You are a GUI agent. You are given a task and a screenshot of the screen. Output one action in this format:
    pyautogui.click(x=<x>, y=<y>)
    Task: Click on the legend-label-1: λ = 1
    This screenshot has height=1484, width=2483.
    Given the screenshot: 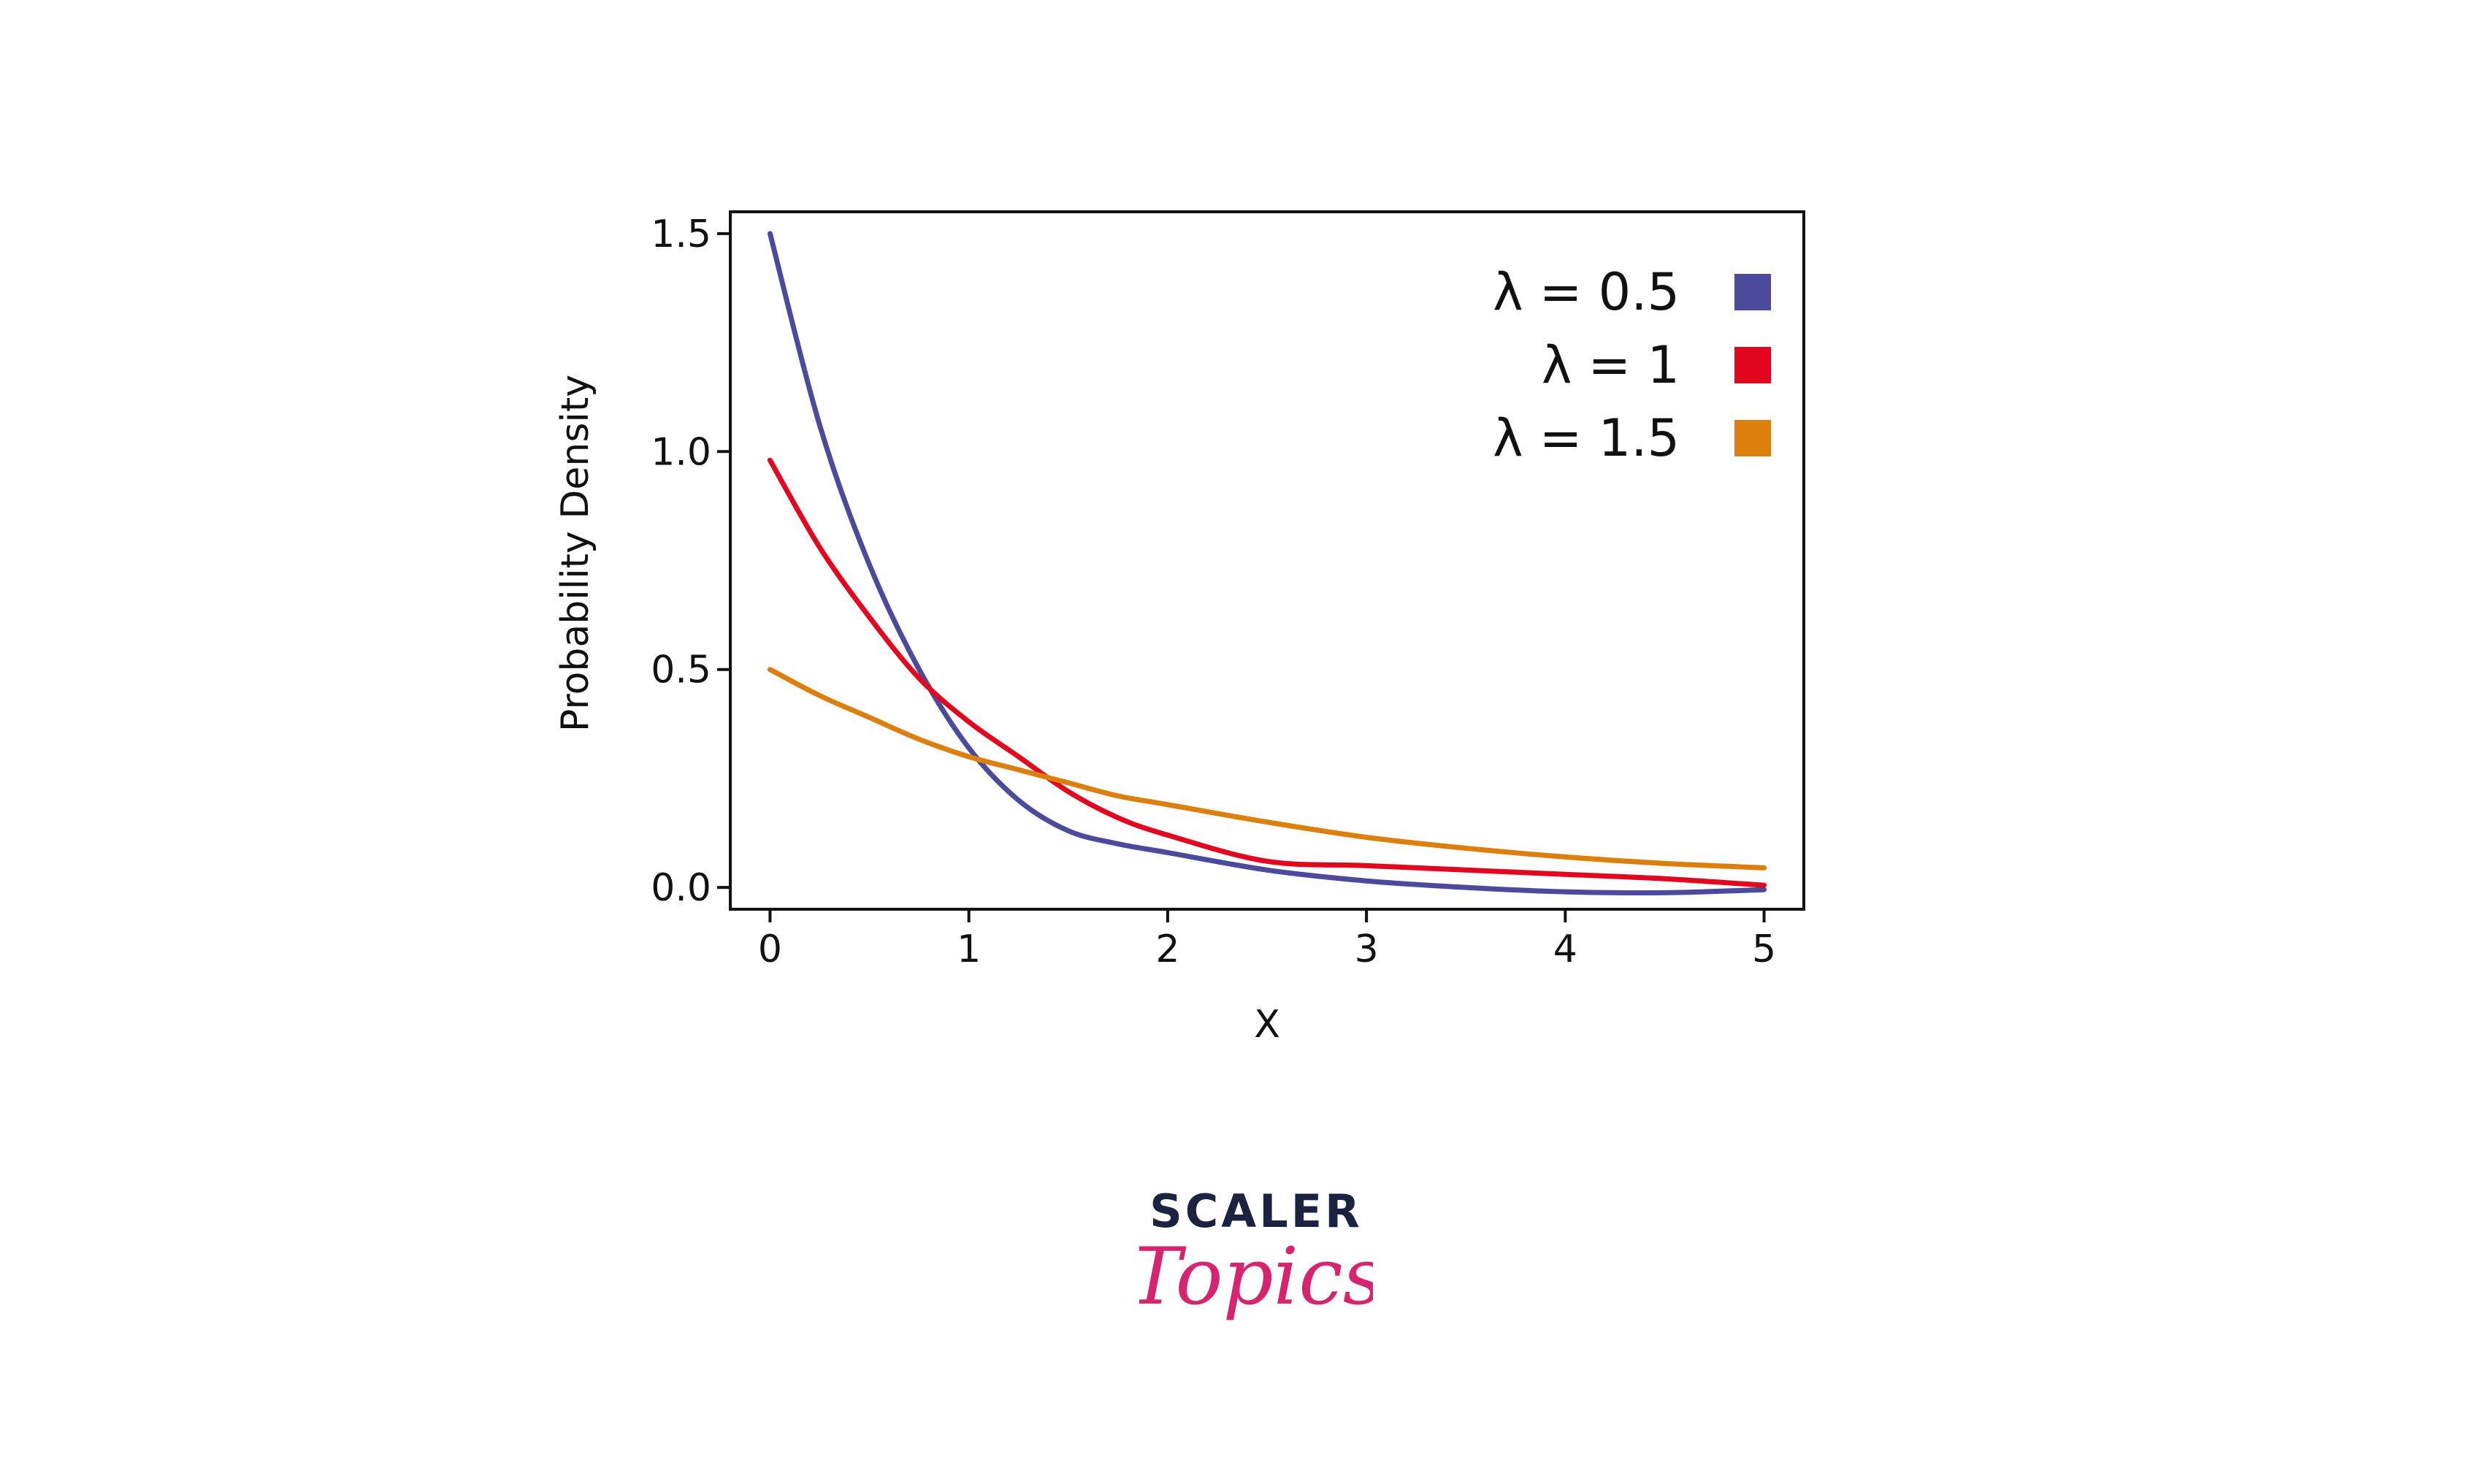 What is the action you would take?
    pyautogui.click(x=1611, y=365)
    